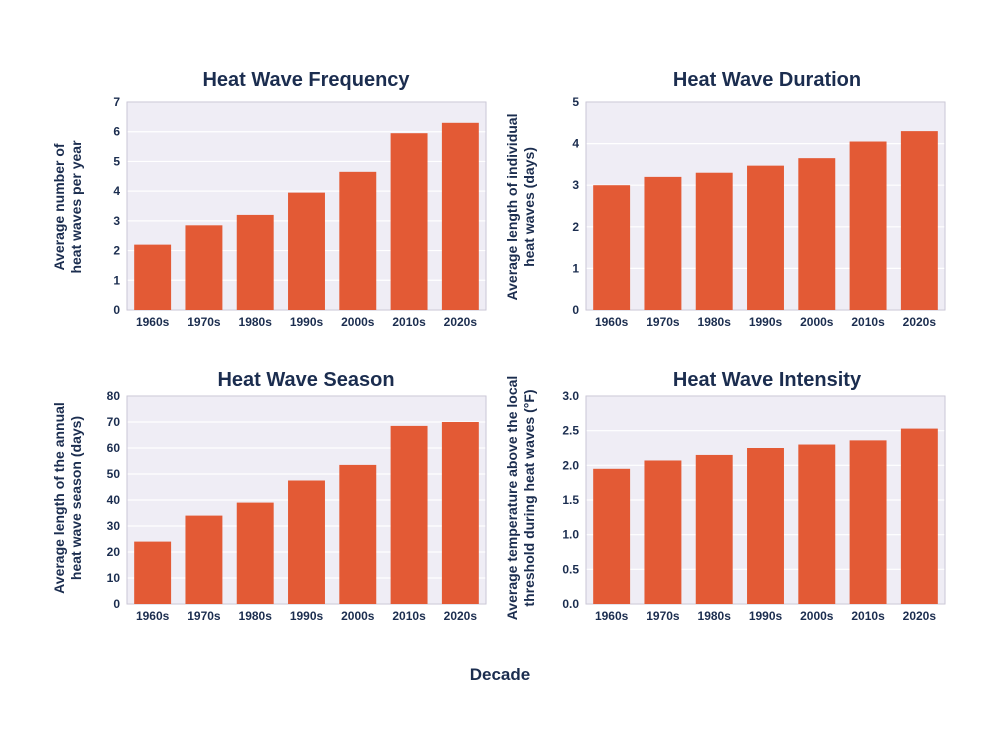 This screenshot has height=750, width=1000. Describe the element at coordinates (767, 380) in the screenshot. I see `chart-title: Heat Wave Intensity` at that location.